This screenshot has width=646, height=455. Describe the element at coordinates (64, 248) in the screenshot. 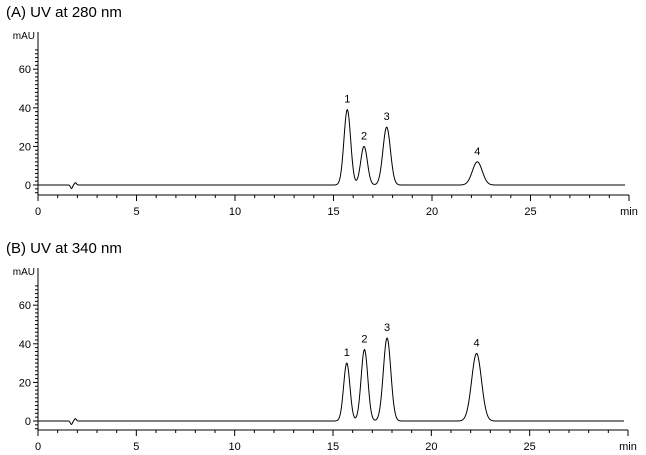

I see `chart-title: (B) UV at 340 nm` at that location.